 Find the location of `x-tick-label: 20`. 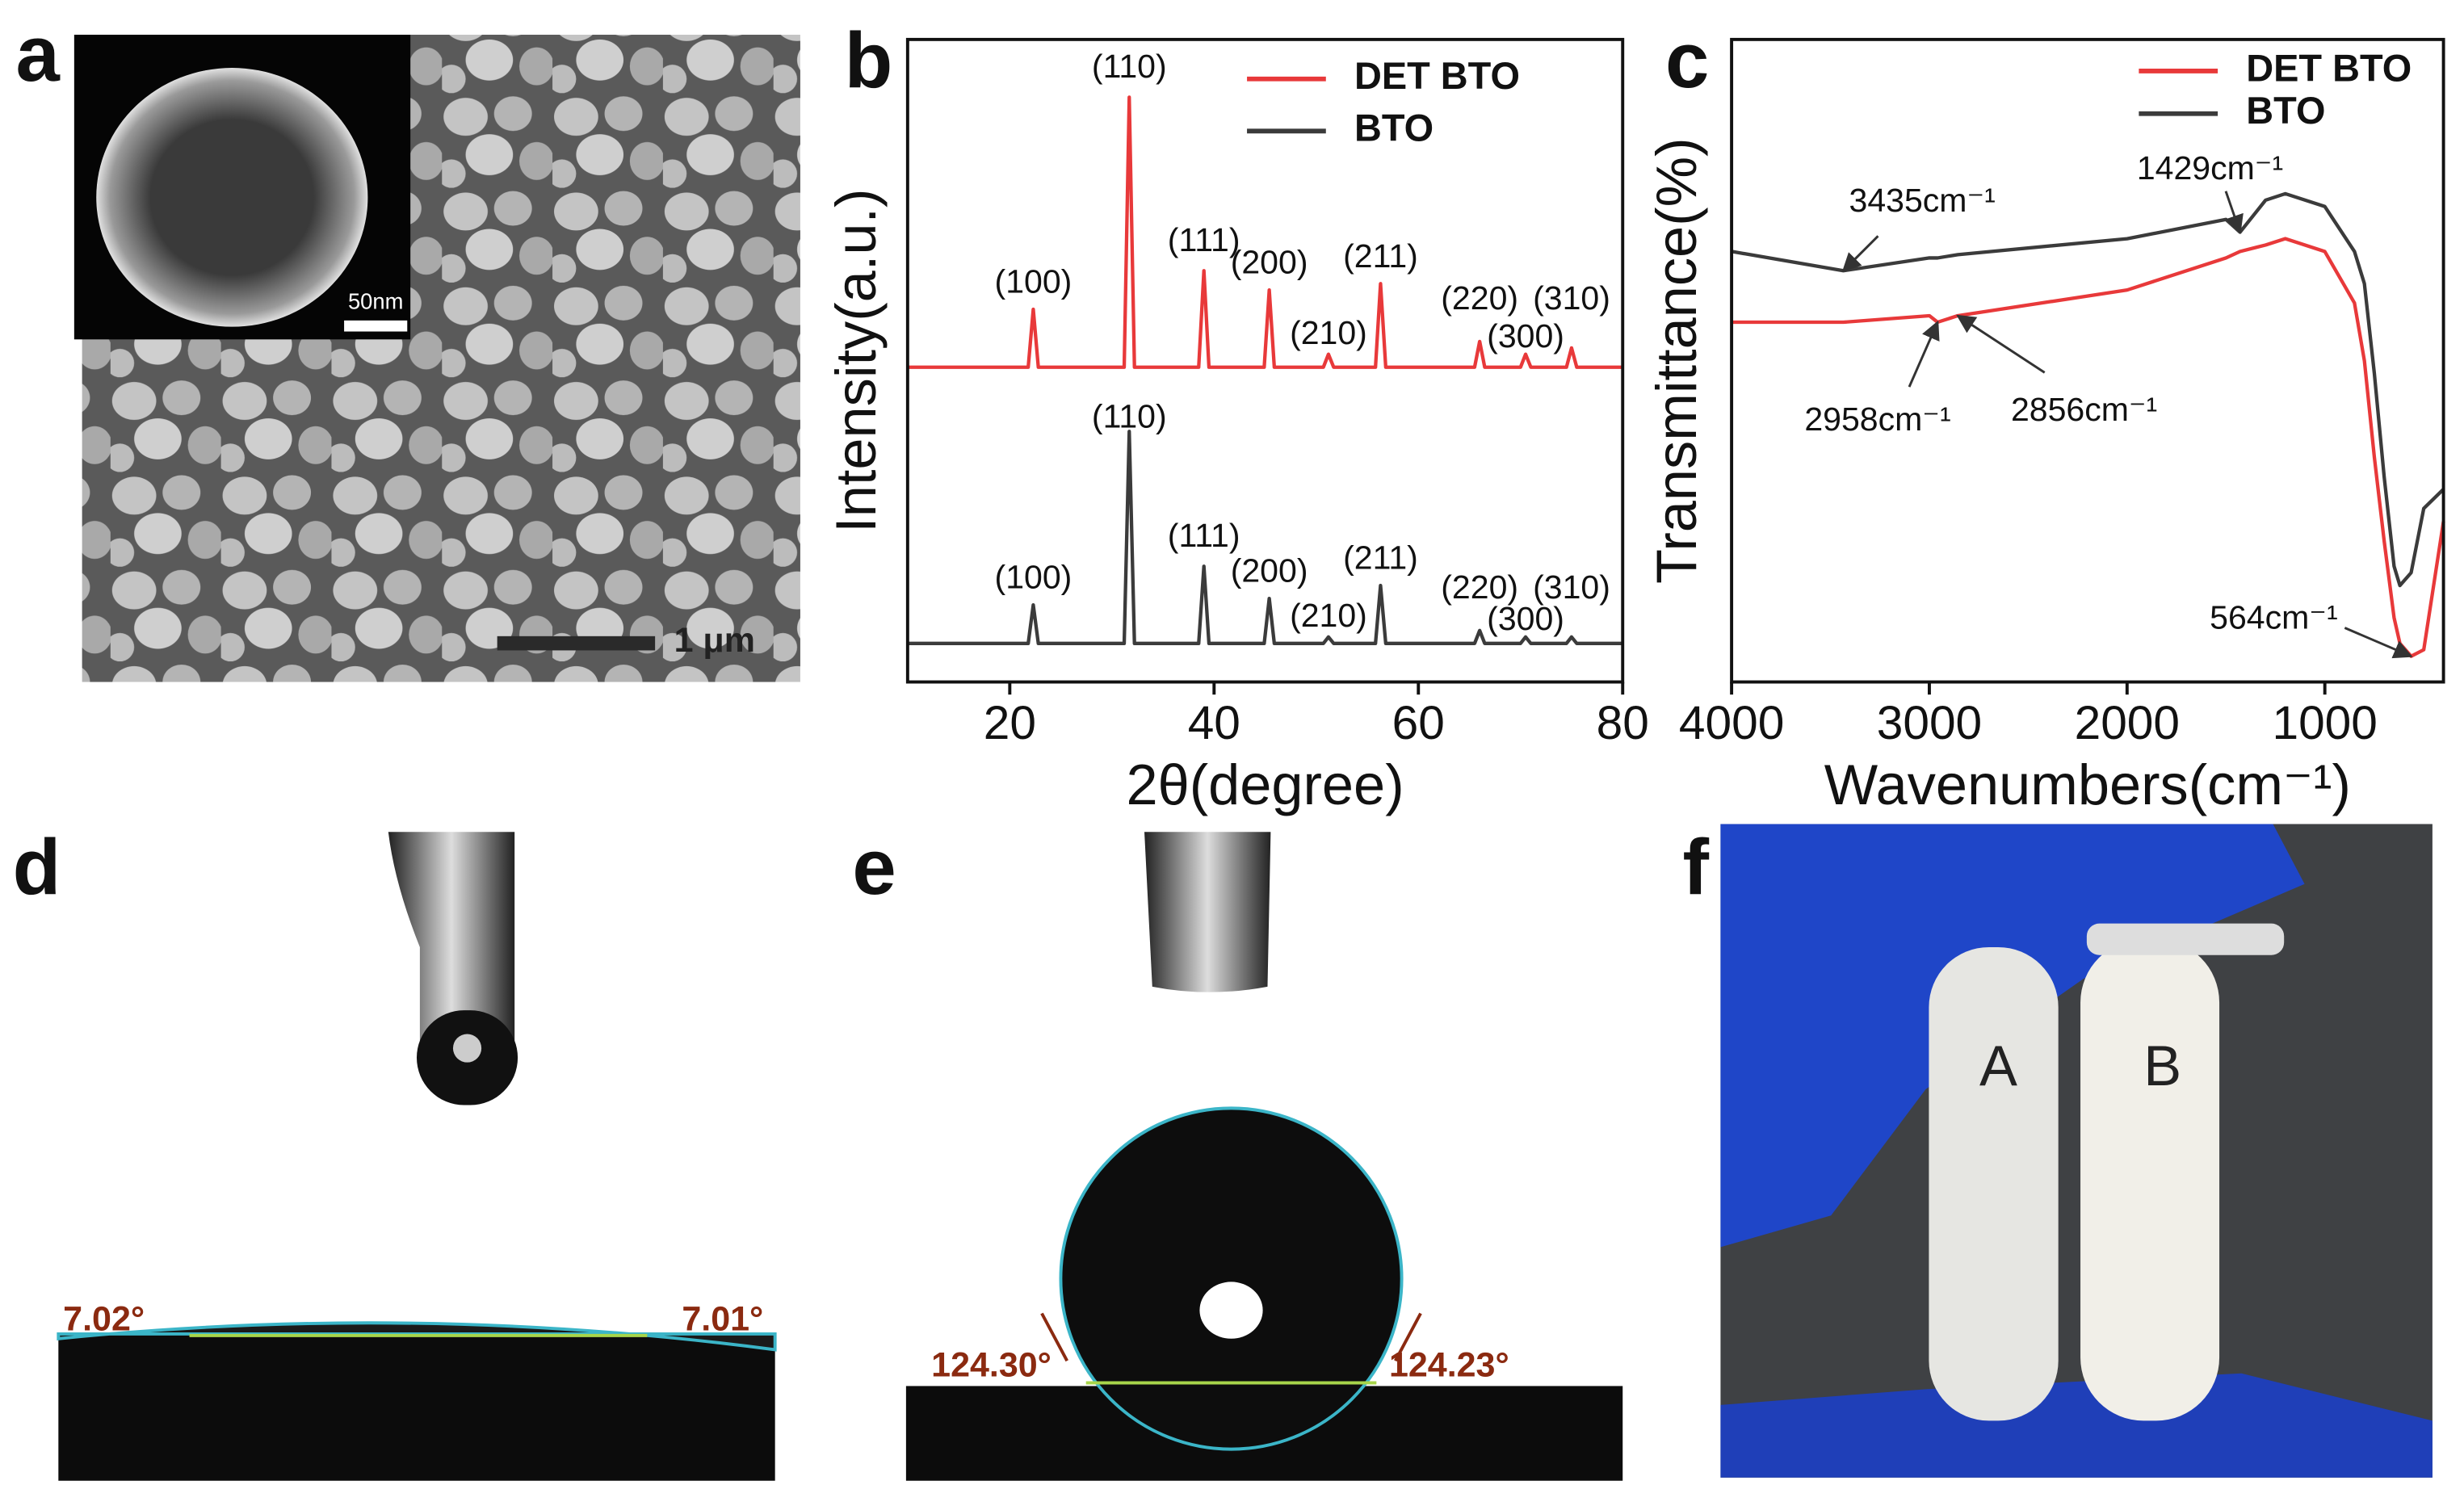

x-tick-label: 20 is located at coordinates (1010, 723).